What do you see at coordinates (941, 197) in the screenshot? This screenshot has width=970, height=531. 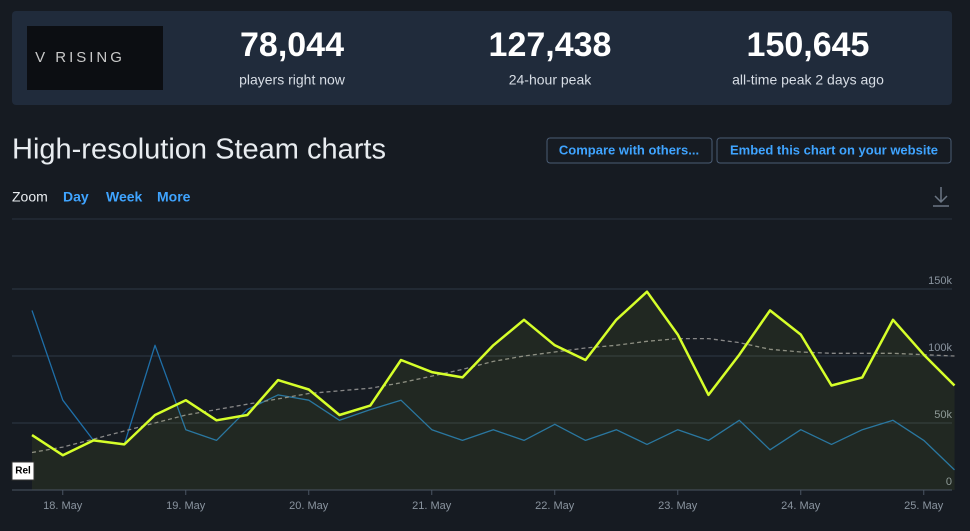 I see `download-icon` at bounding box center [941, 197].